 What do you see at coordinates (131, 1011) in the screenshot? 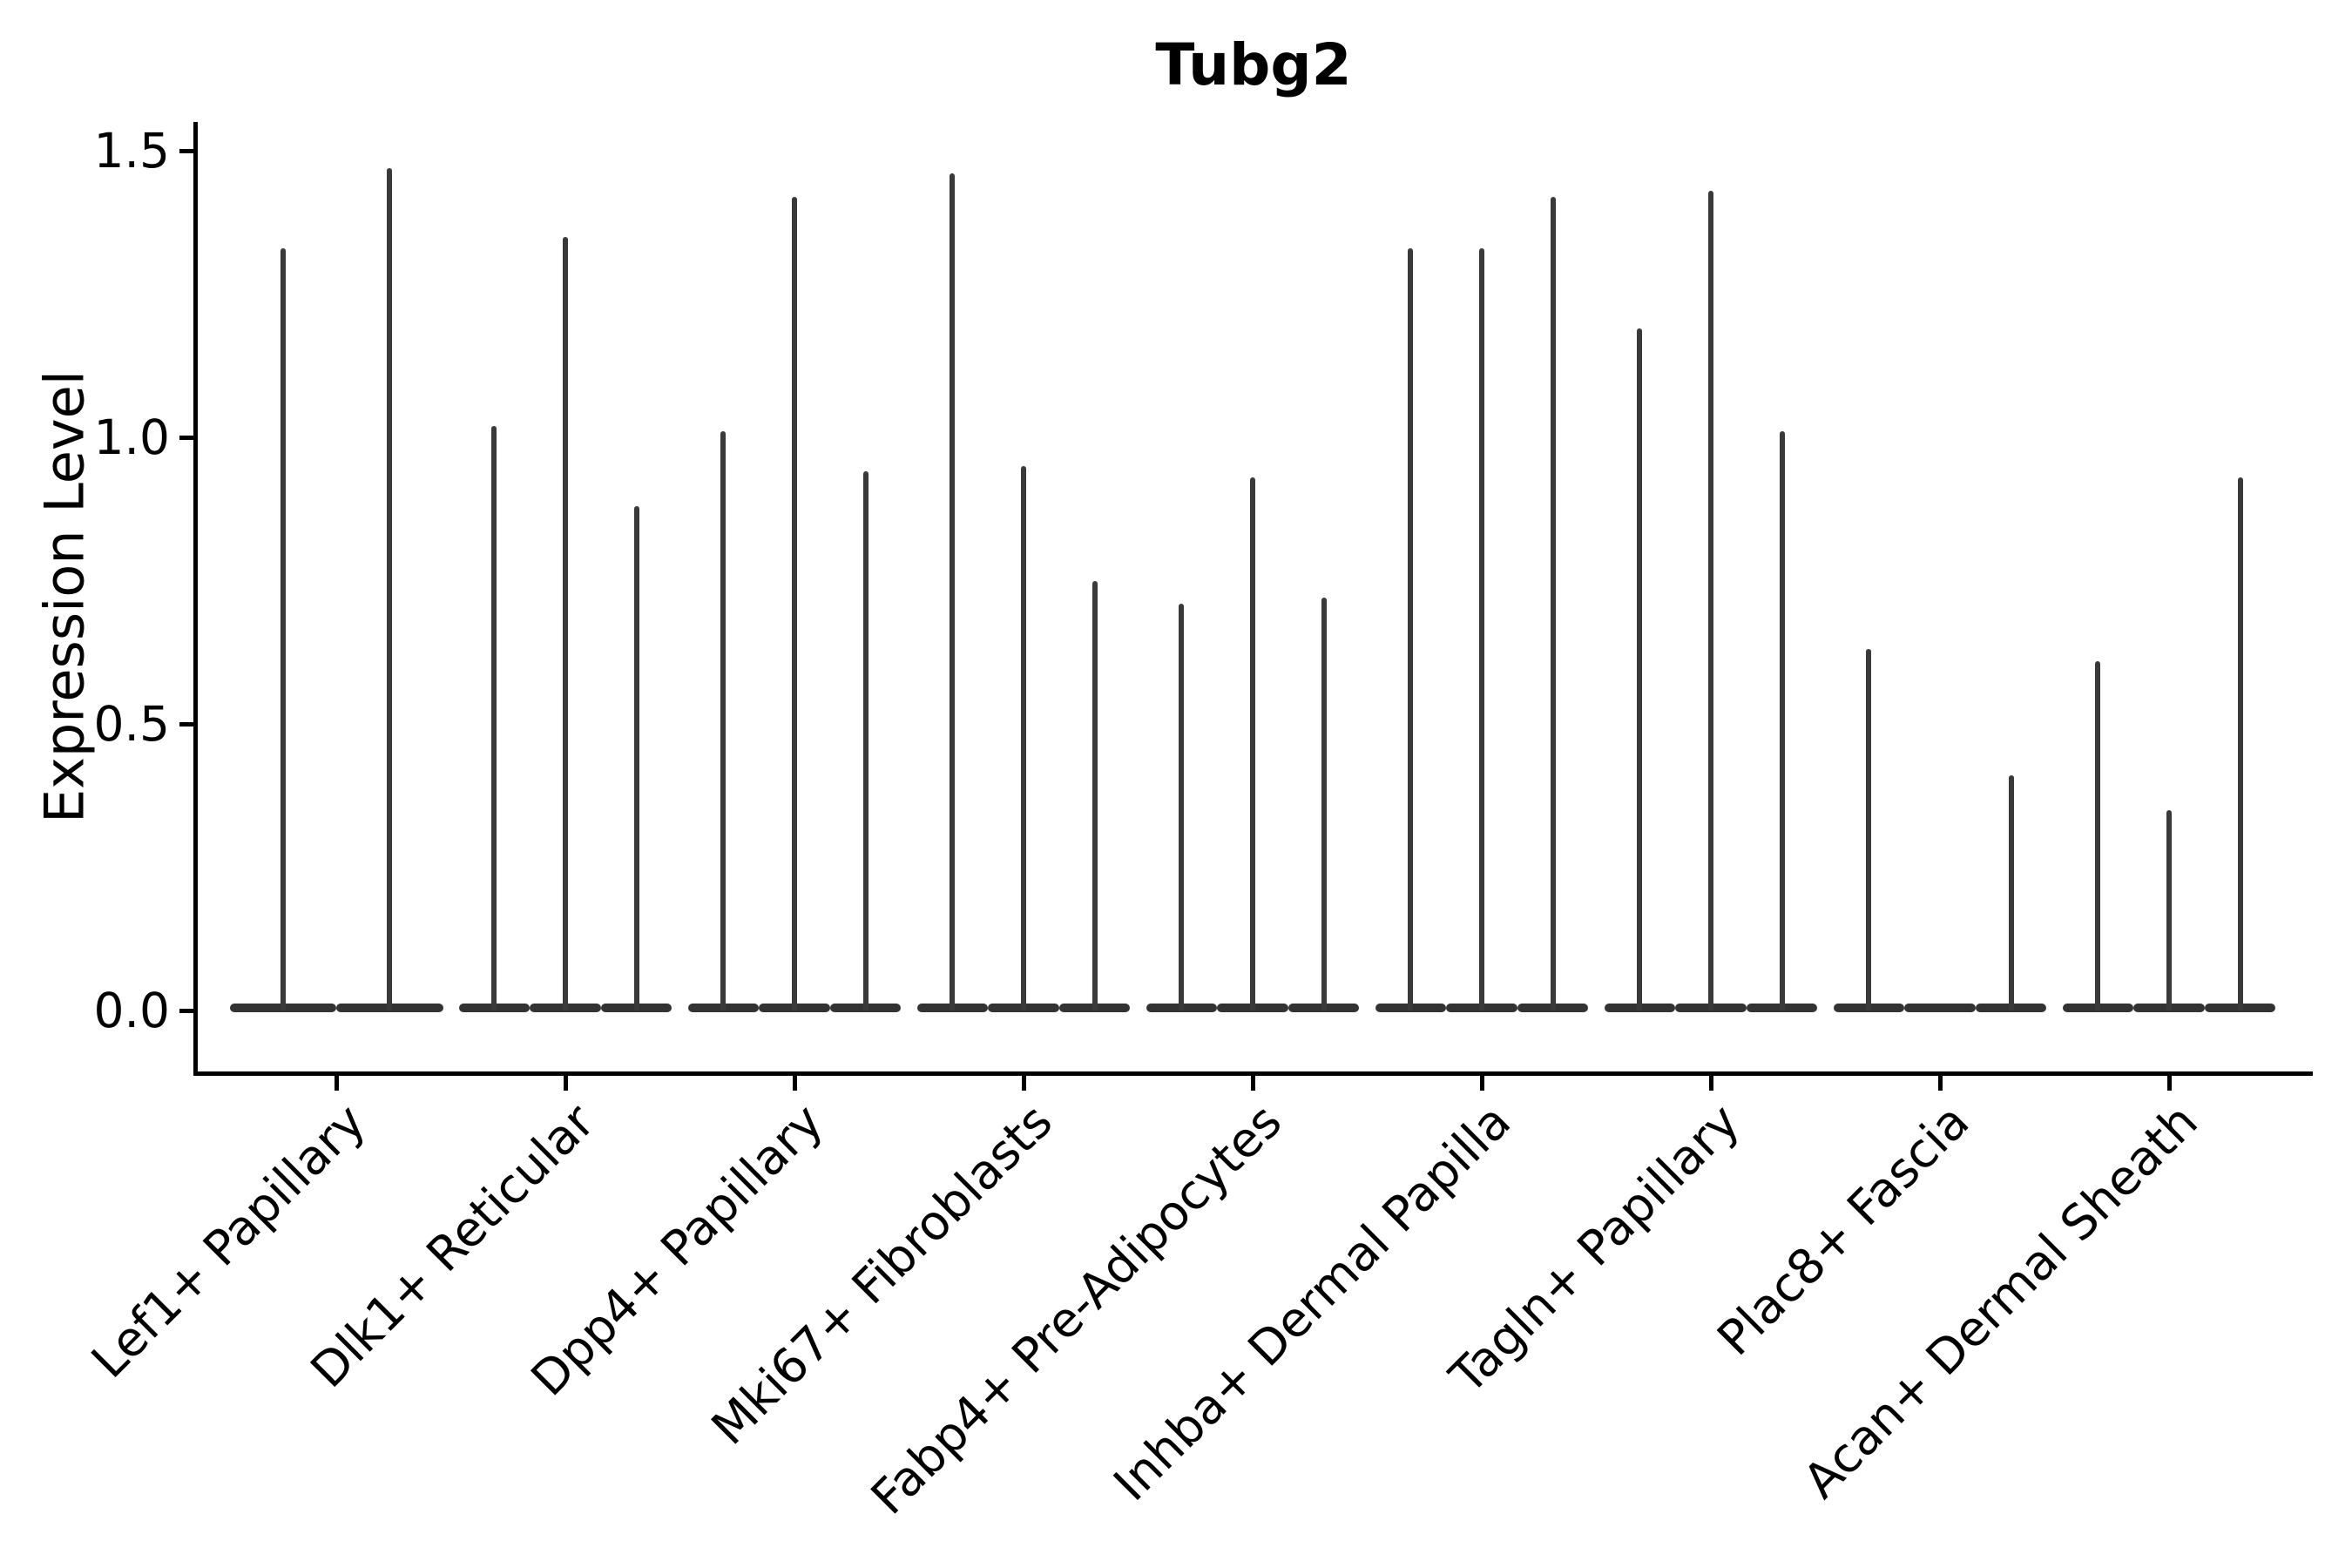
I see `y-tick-label: 0.0` at bounding box center [131, 1011].